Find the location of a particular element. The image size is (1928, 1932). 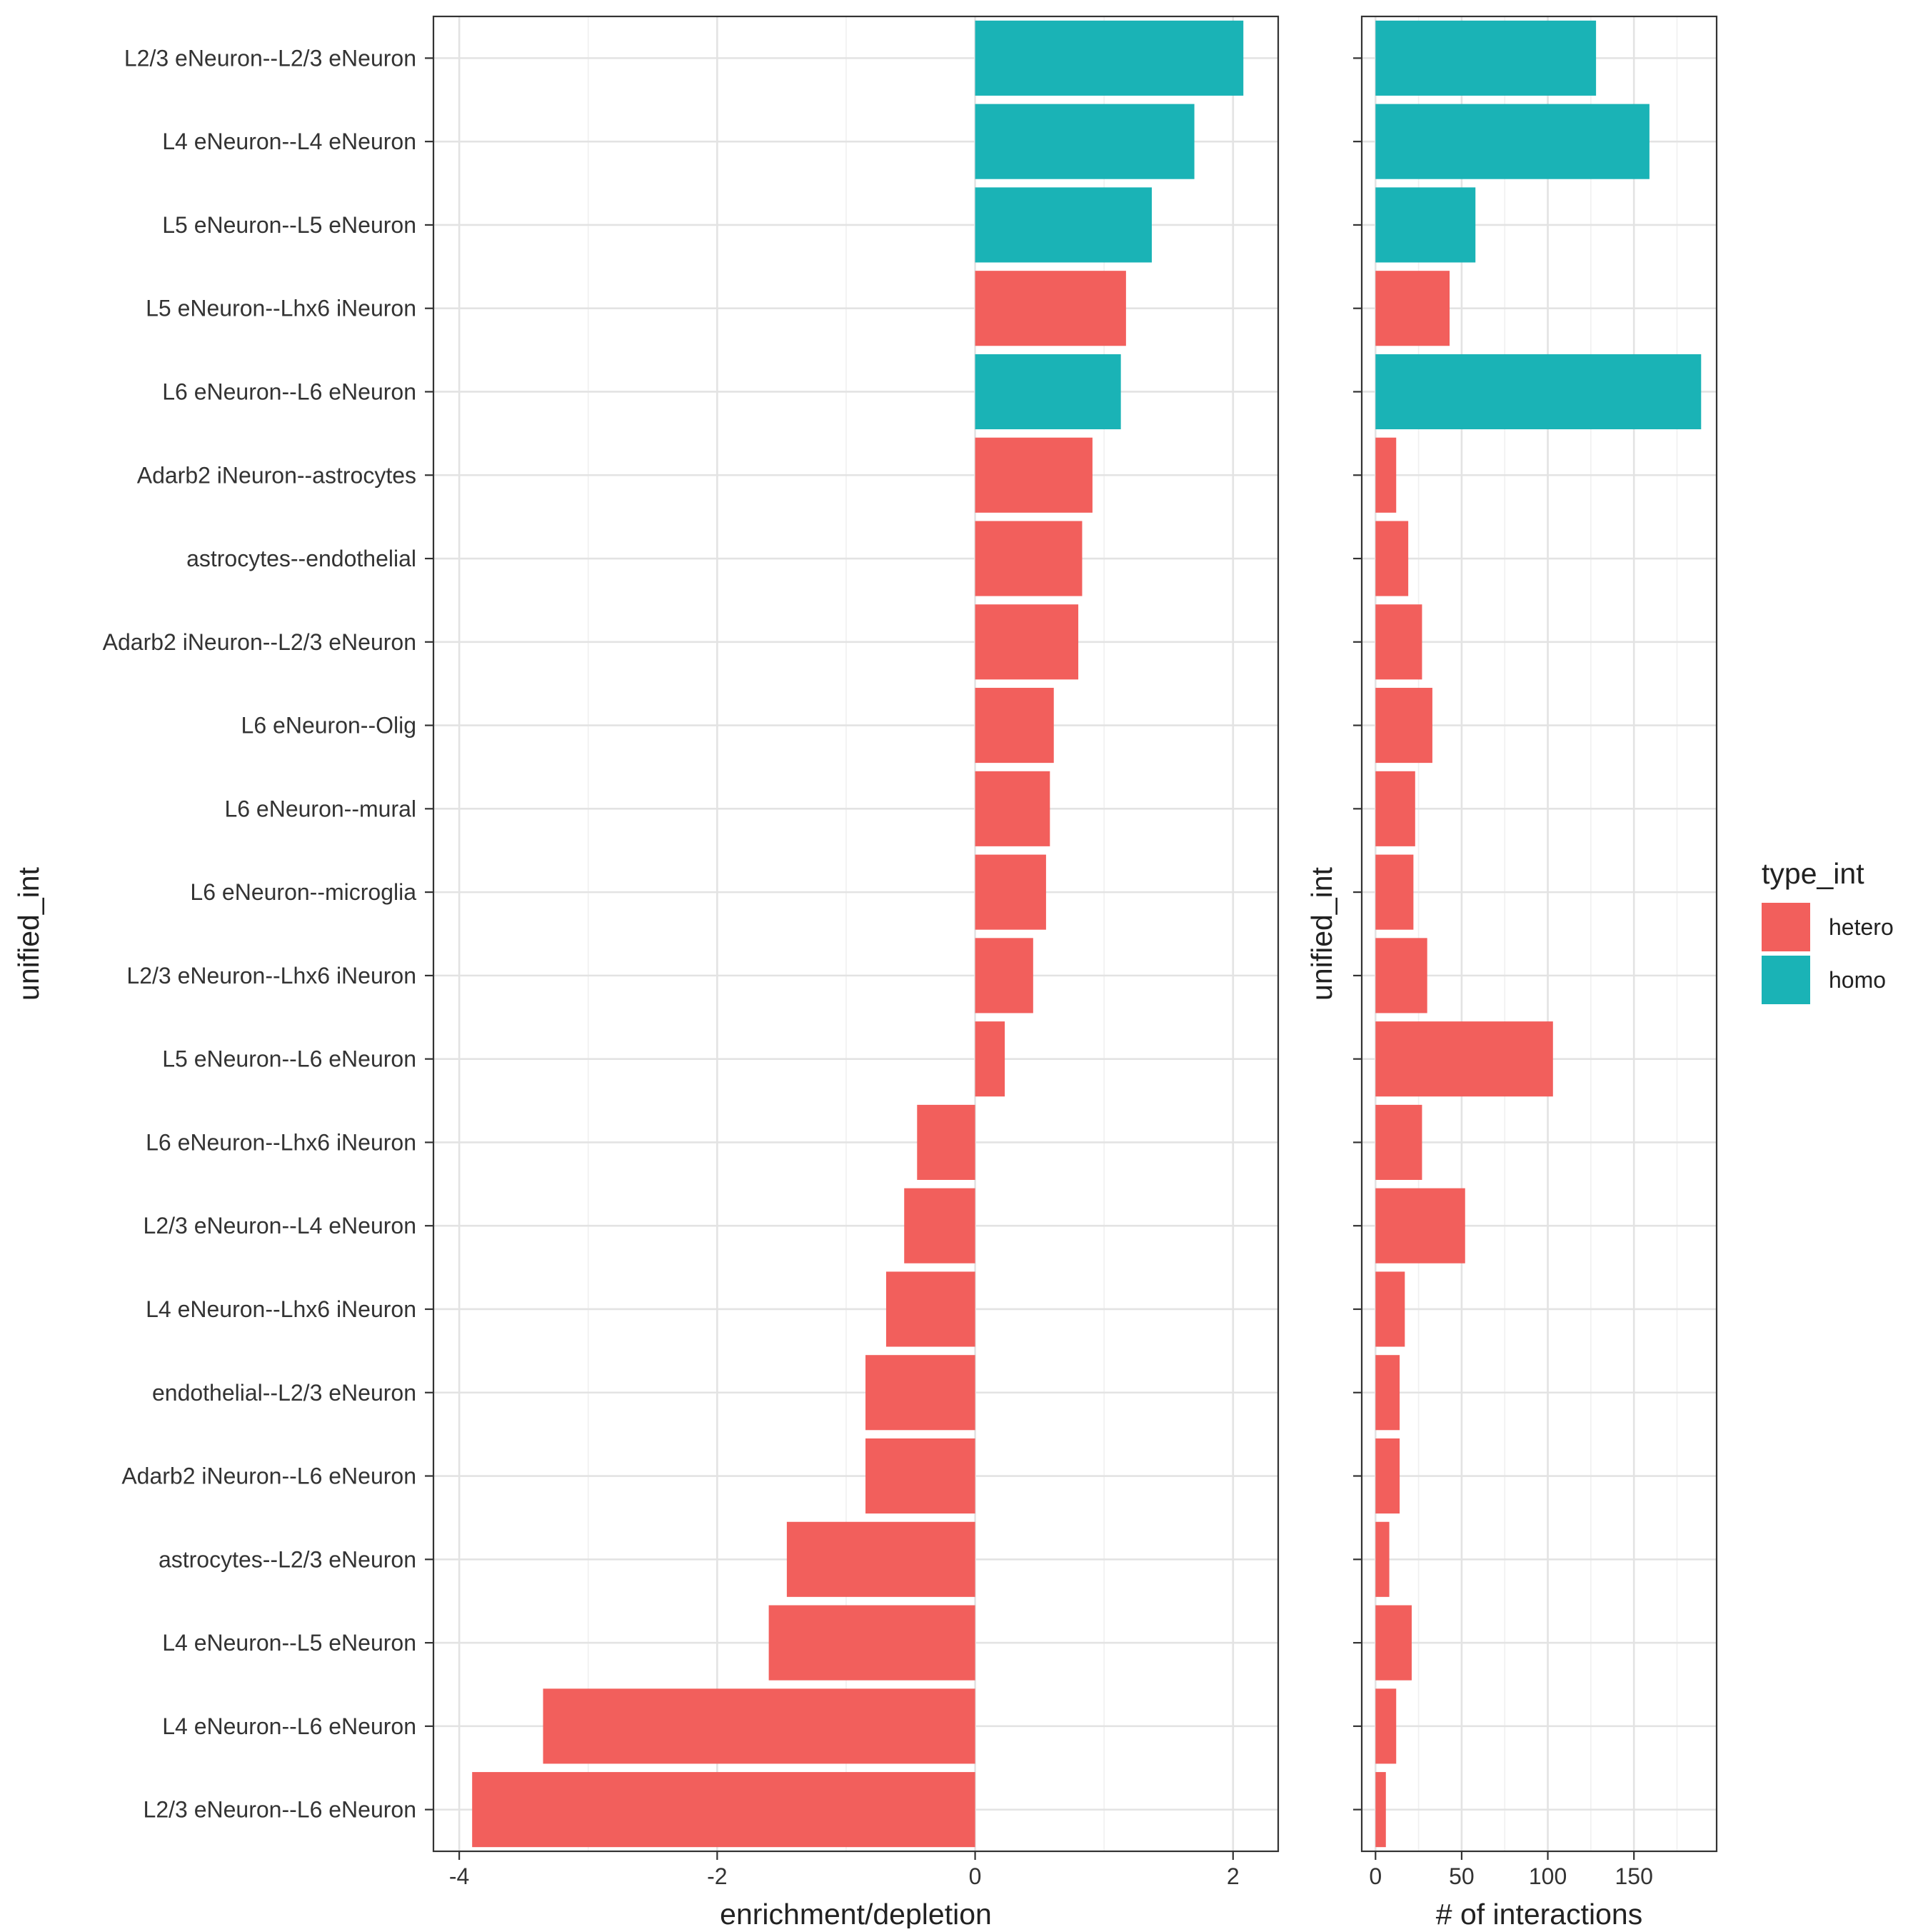

legend is located at coordinates (1786, 953).